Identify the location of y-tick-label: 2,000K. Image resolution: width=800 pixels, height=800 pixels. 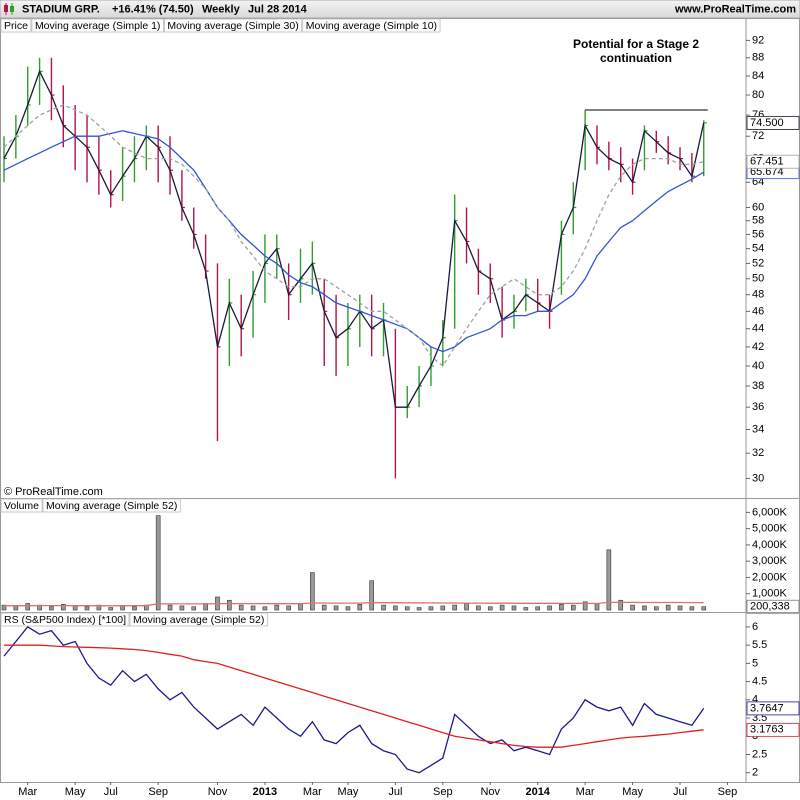
(770, 577).